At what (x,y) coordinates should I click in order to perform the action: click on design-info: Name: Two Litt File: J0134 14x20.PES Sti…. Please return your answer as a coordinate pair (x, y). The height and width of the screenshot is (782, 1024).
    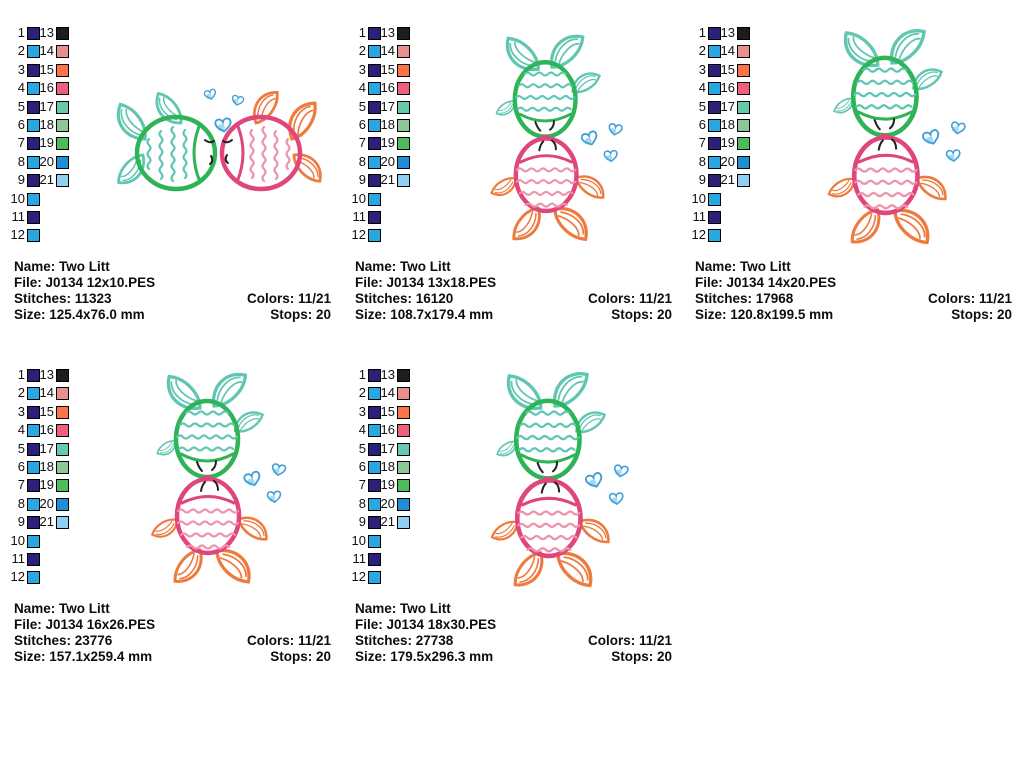
    Looking at the image, I should click on (853, 291).